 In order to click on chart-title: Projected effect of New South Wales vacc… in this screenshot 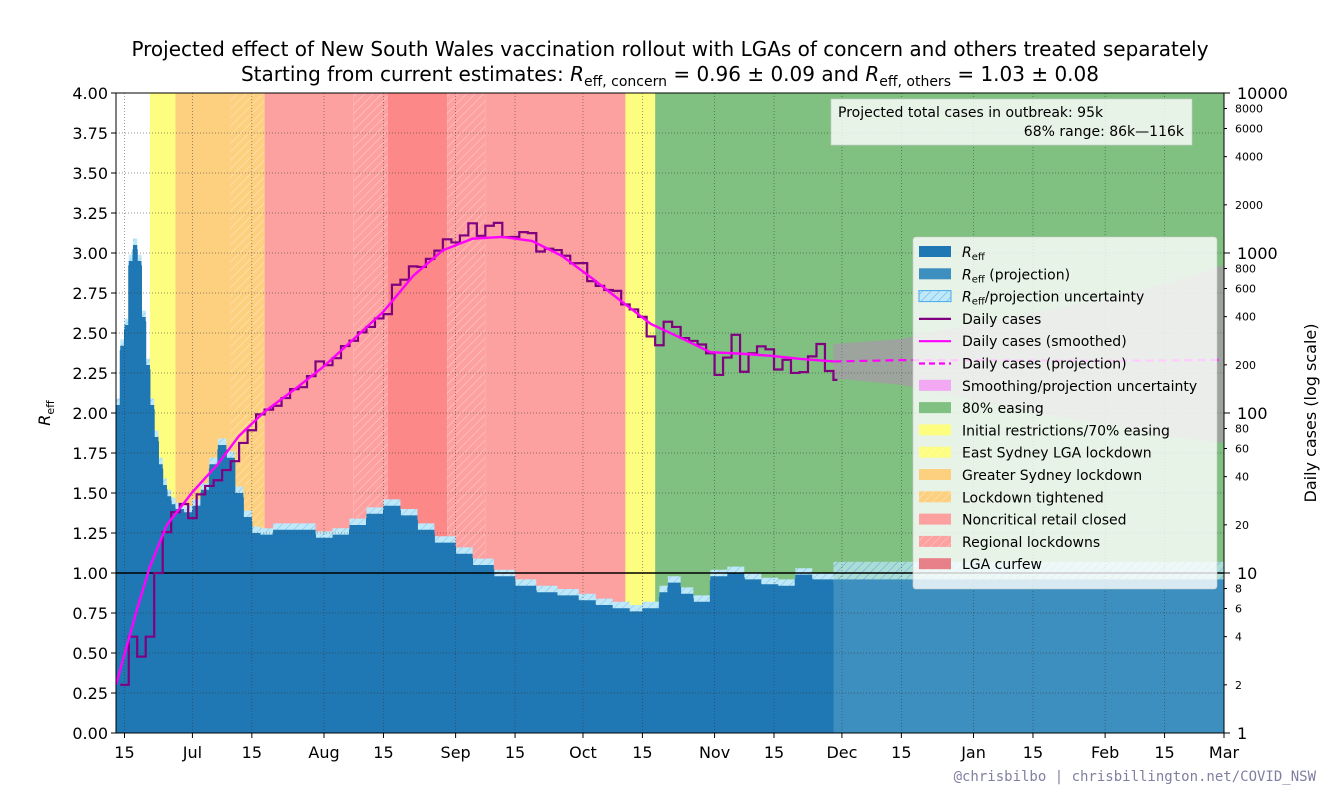, I will do `click(669, 49)`.